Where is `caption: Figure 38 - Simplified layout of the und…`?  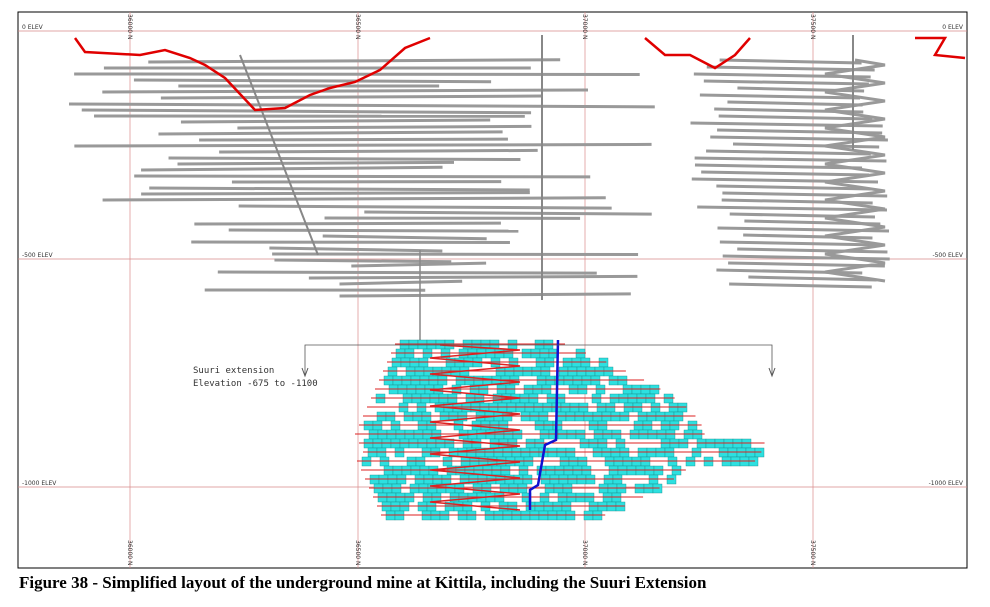
caption: Figure 38 - Simplified layout of the und… is located at coordinates (363, 582).